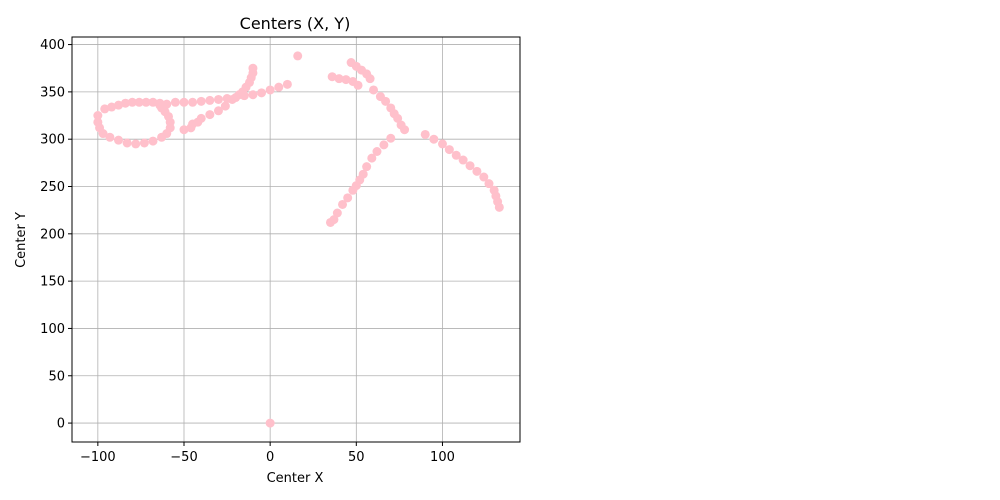 This screenshot has height=500, width=1000. I want to click on x-tick-label: 50, so click(356, 457).